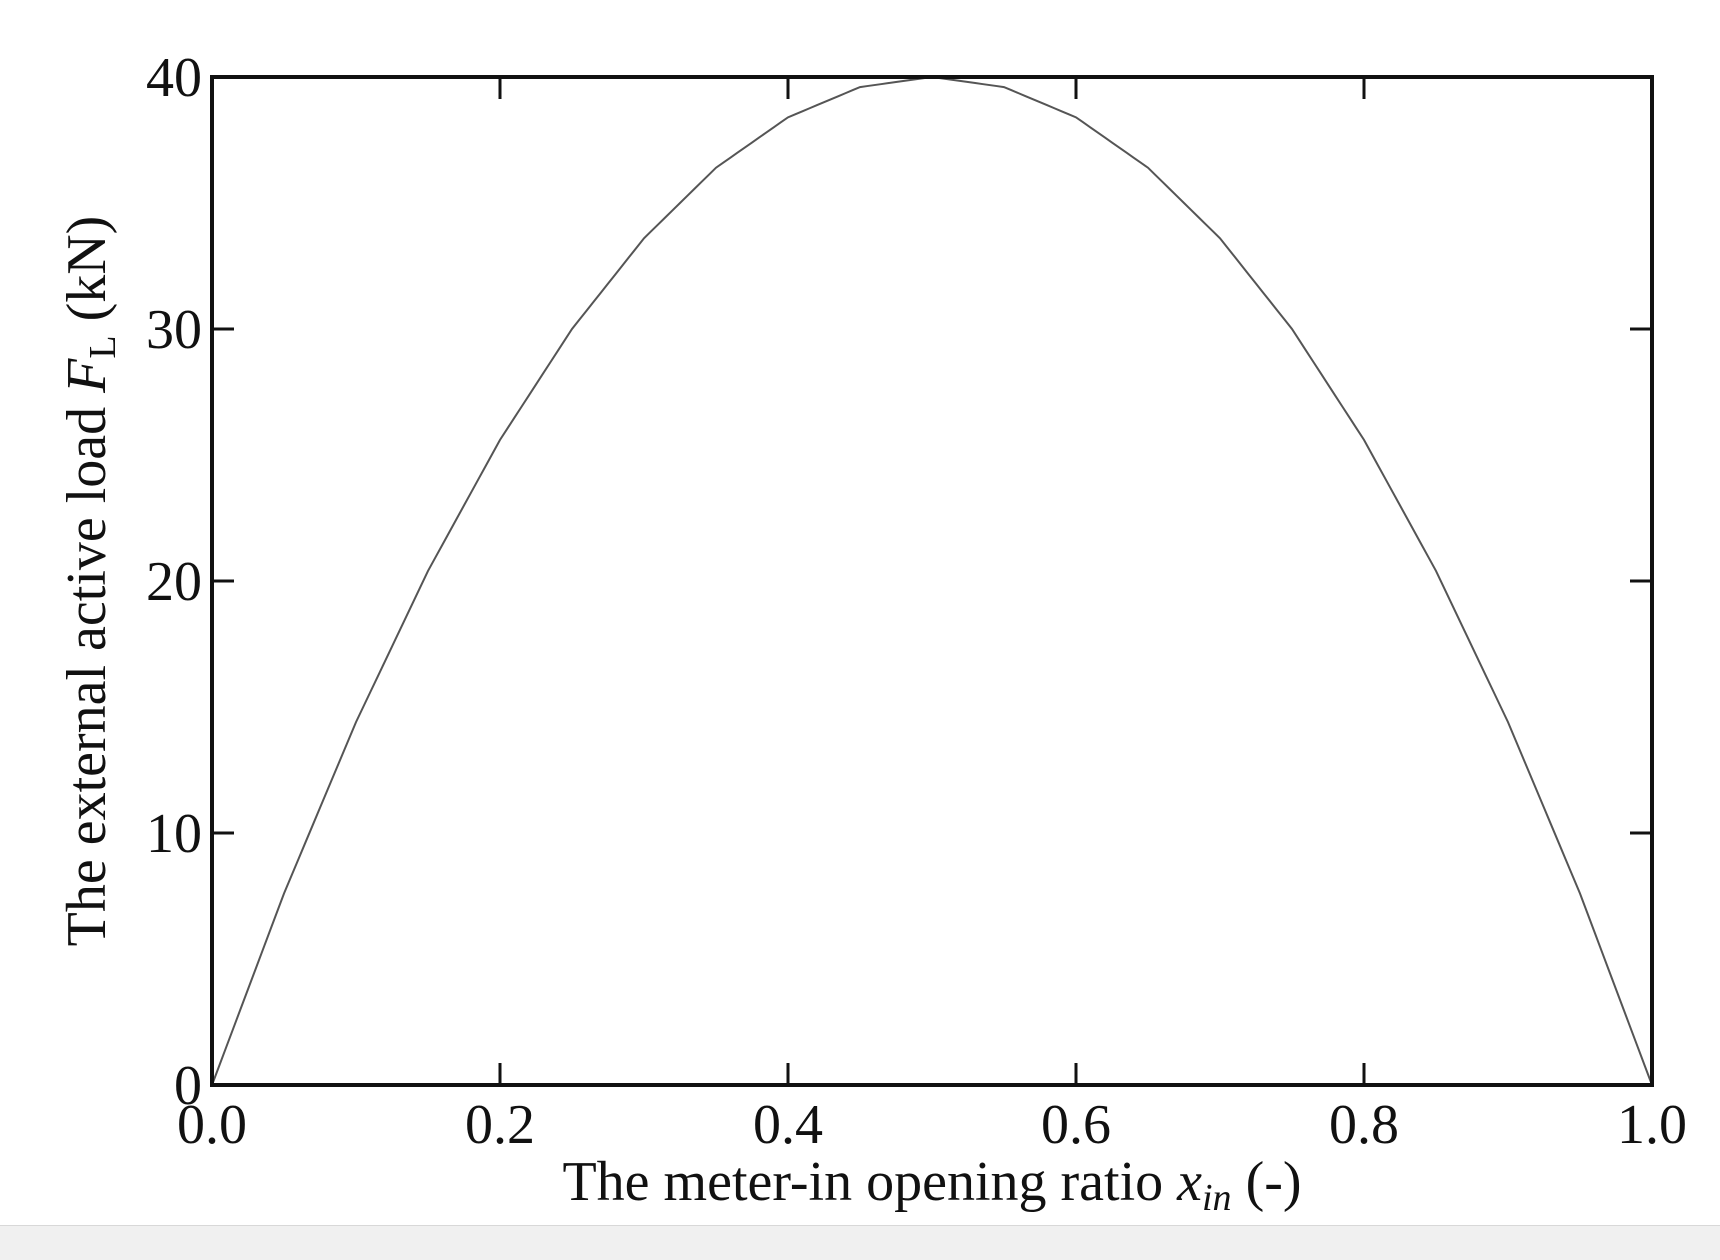 The height and width of the screenshot is (1260, 1720). I want to click on y-tick-label: 10, so click(174, 834).